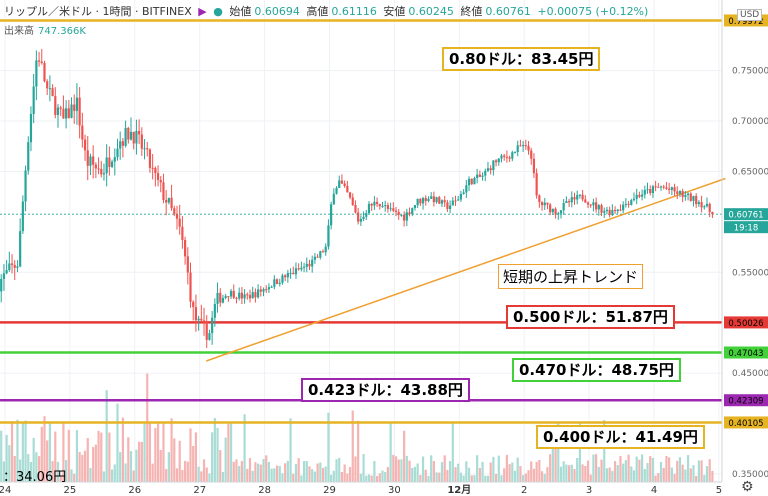 The image size is (768, 496). Describe the element at coordinates (98, 11) in the screenshot. I see `symbol-name: リップル／米ドル · 1時間 · BITFINEX` at that location.